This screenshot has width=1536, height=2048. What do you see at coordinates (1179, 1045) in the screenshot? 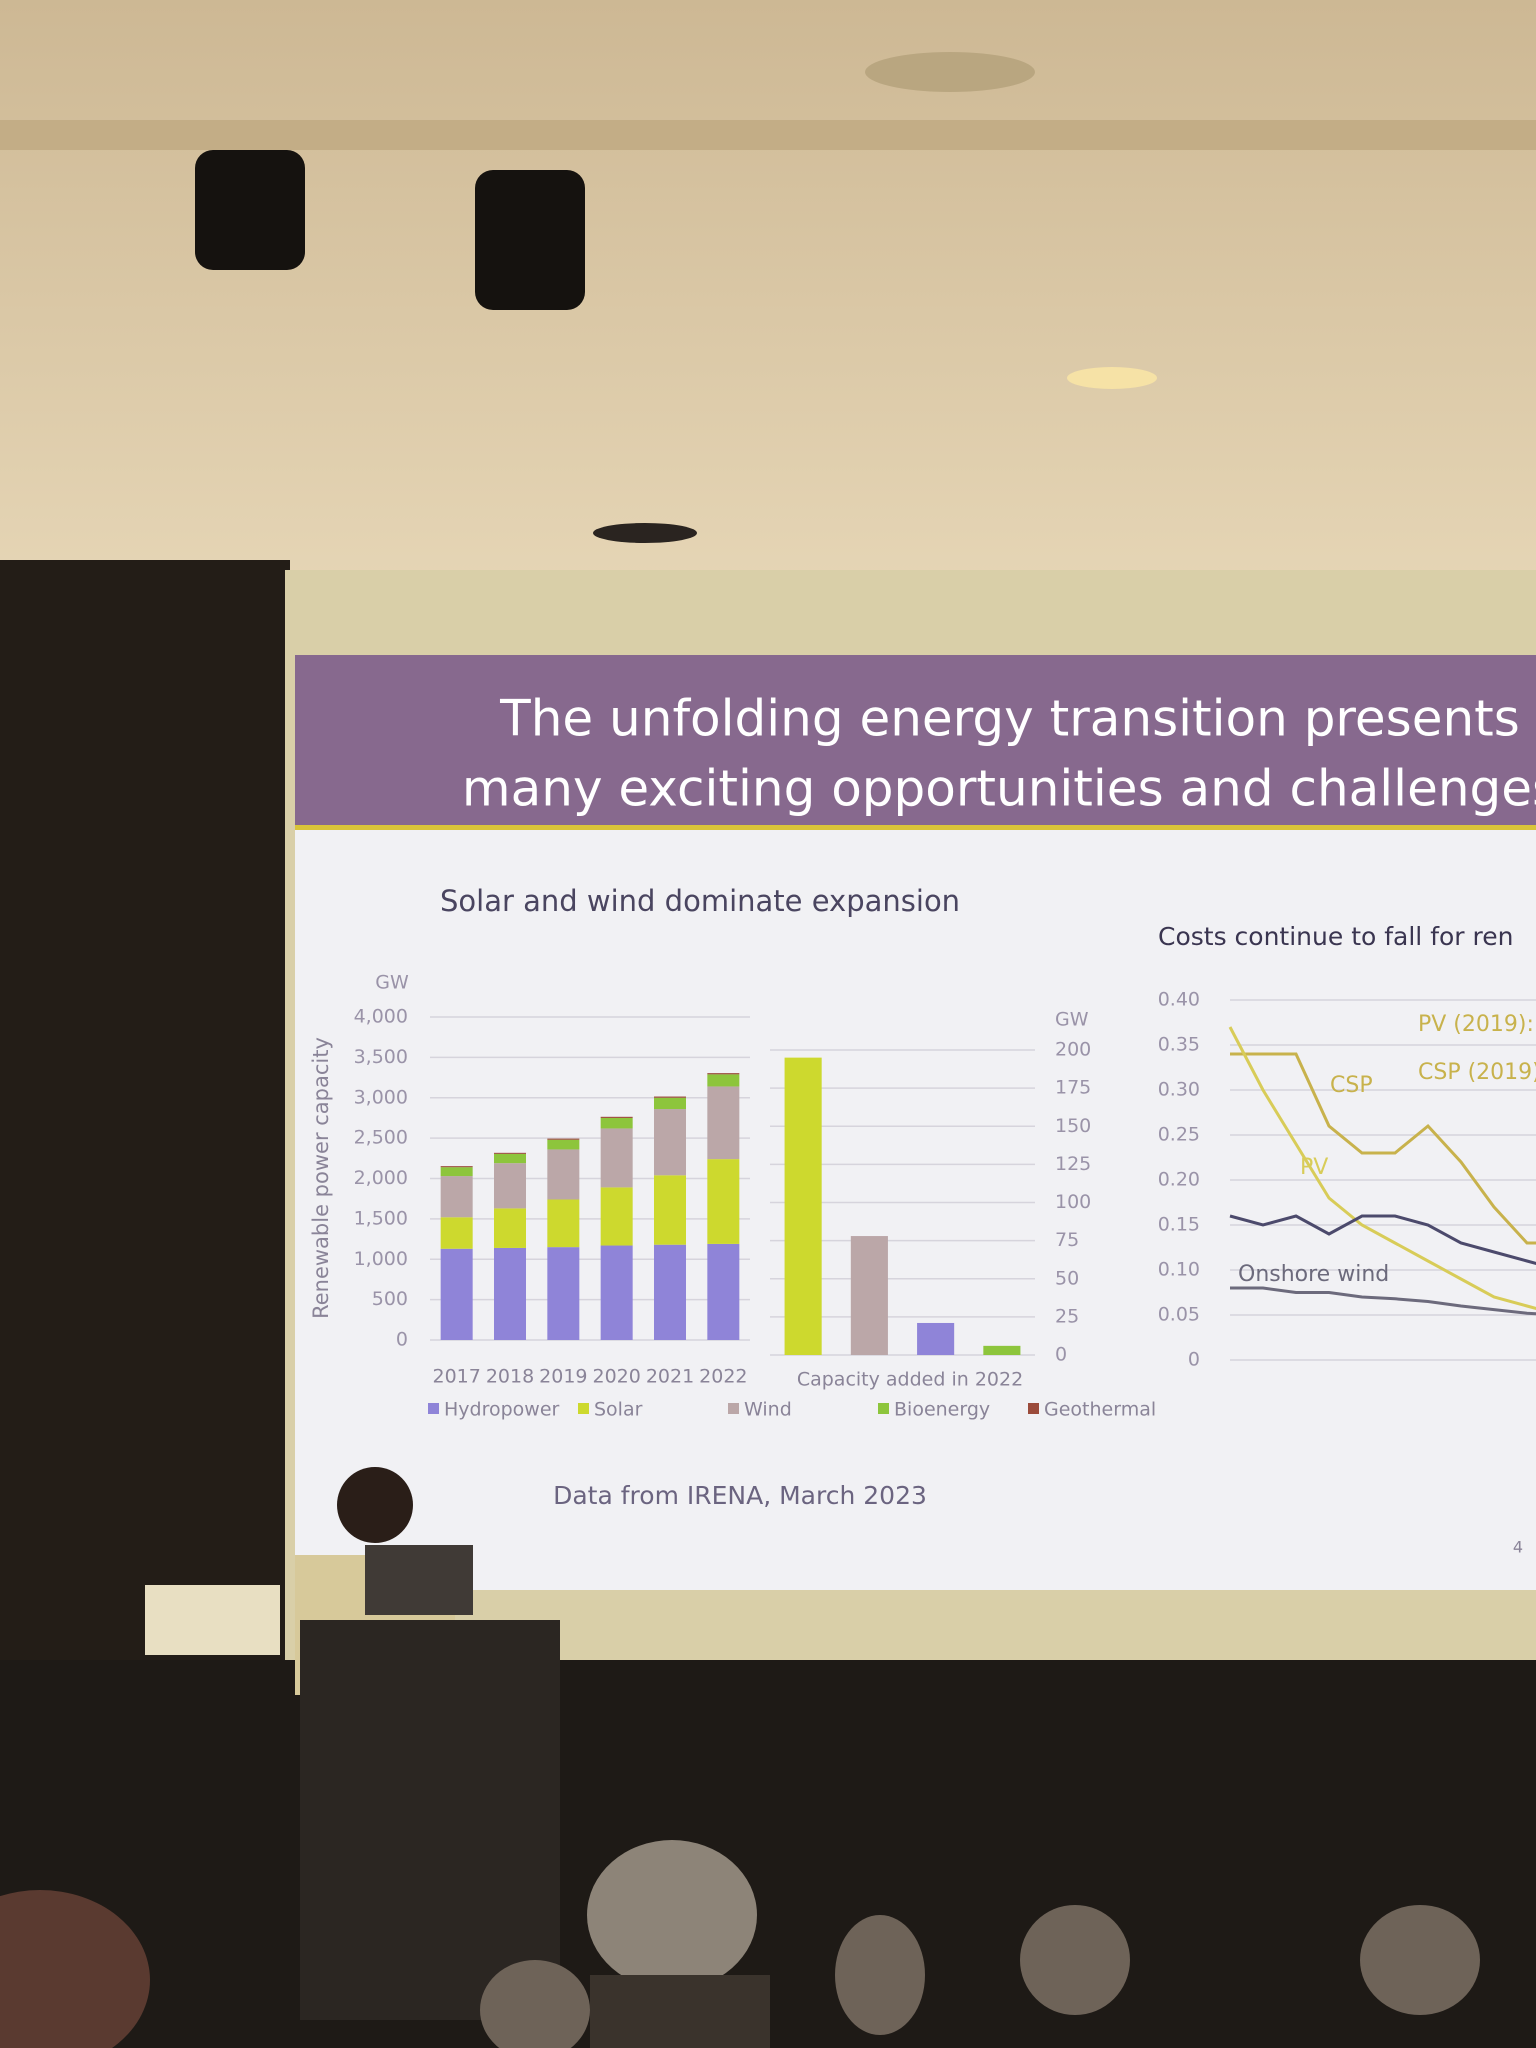
I see `y-tick-label: 0.35` at bounding box center [1179, 1045].